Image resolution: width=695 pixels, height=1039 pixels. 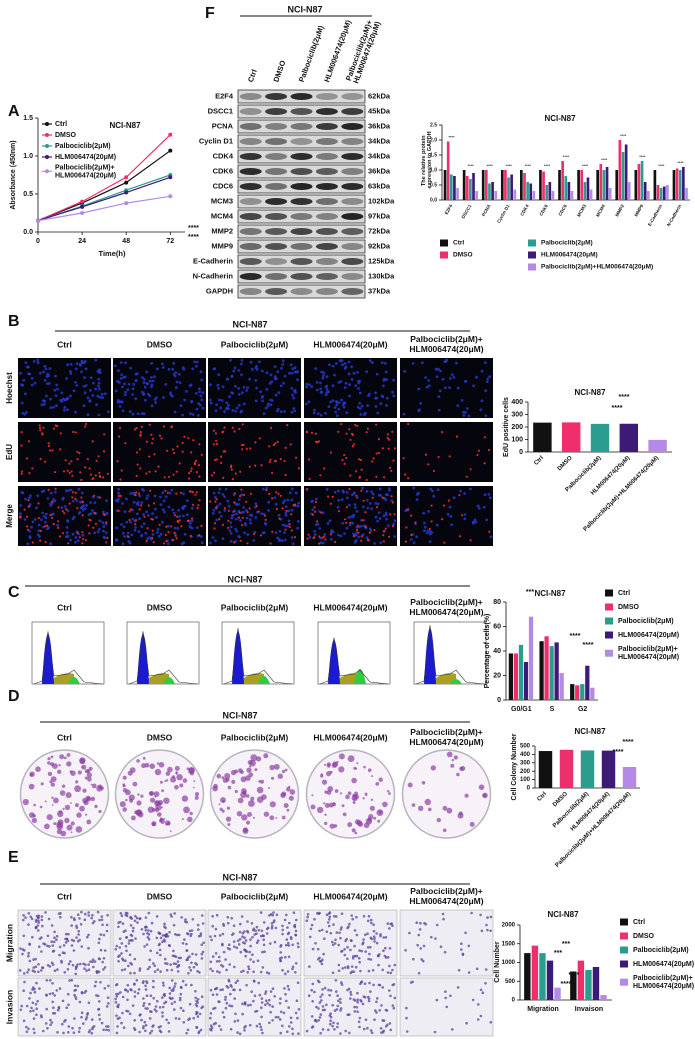 What do you see at coordinates (219, 290) in the screenshot?
I see `protein-name: GAPDH` at bounding box center [219, 290].